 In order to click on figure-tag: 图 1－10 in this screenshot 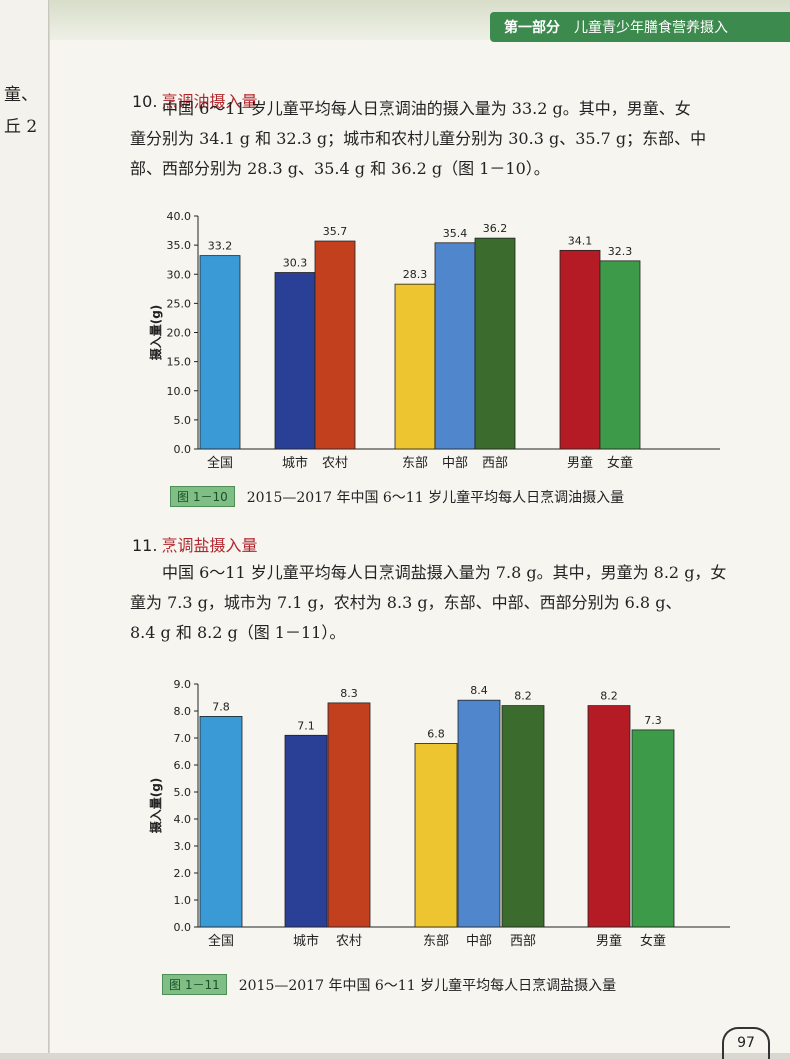, I will do `click(202, 496)`.